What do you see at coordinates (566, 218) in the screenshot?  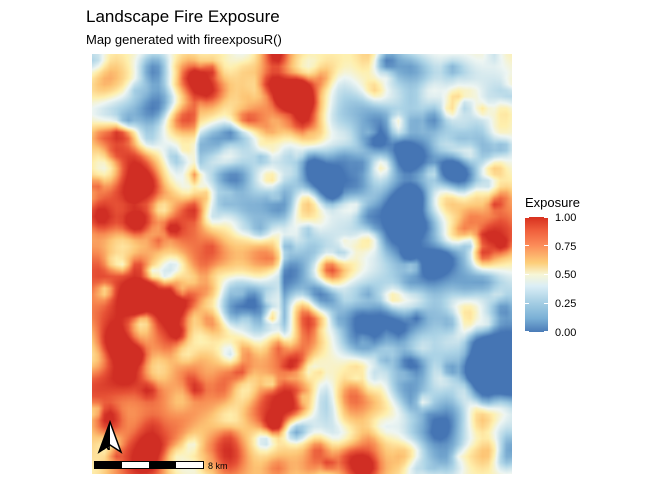 I see `legend-label: 1.00` at bounding box center [566, 218].